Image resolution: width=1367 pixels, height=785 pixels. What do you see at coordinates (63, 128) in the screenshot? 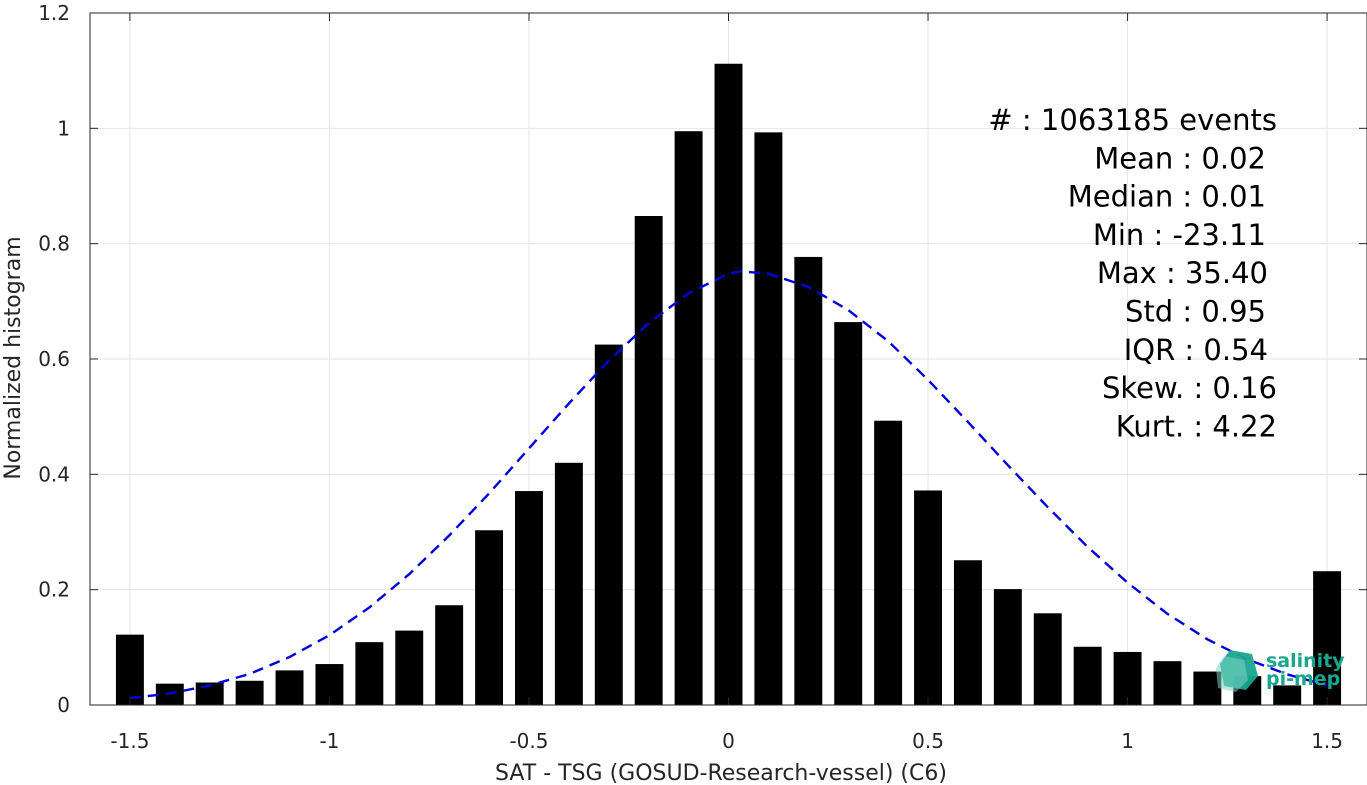
I see `y-tick-label: 1` at bounding box center [63, 128].